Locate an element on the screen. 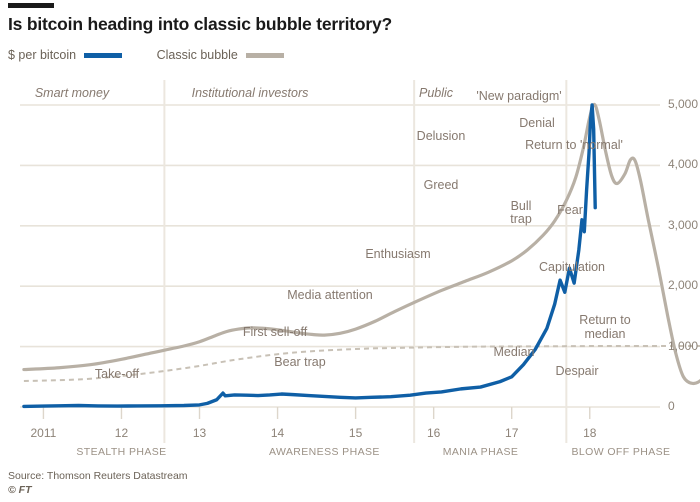 This screenshot has width=700, height=502. chart-annotation: Despair is located at coordinates (577, 371).